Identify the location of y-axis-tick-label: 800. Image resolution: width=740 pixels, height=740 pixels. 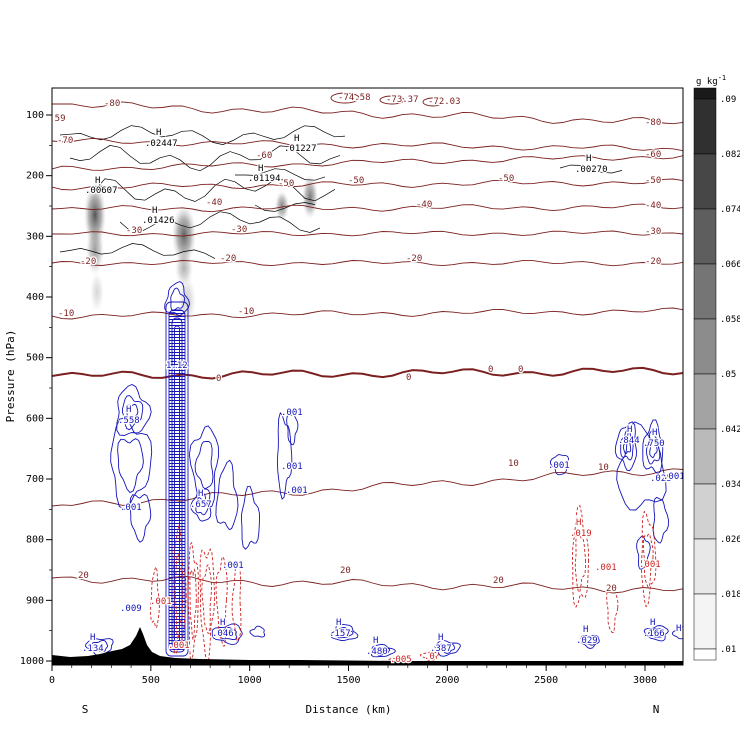
(35, 540).